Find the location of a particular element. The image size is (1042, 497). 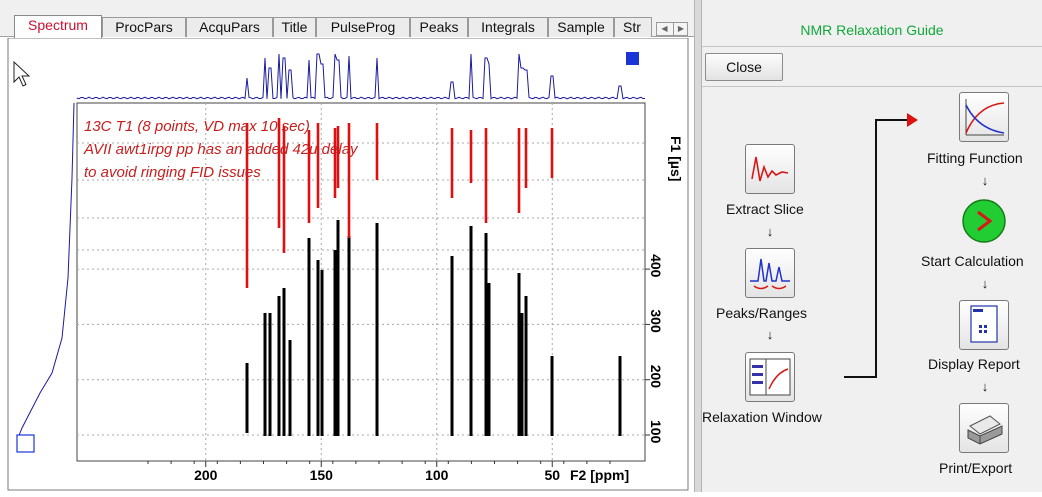

extract-slice-icon is located at coordinates (770, 169).